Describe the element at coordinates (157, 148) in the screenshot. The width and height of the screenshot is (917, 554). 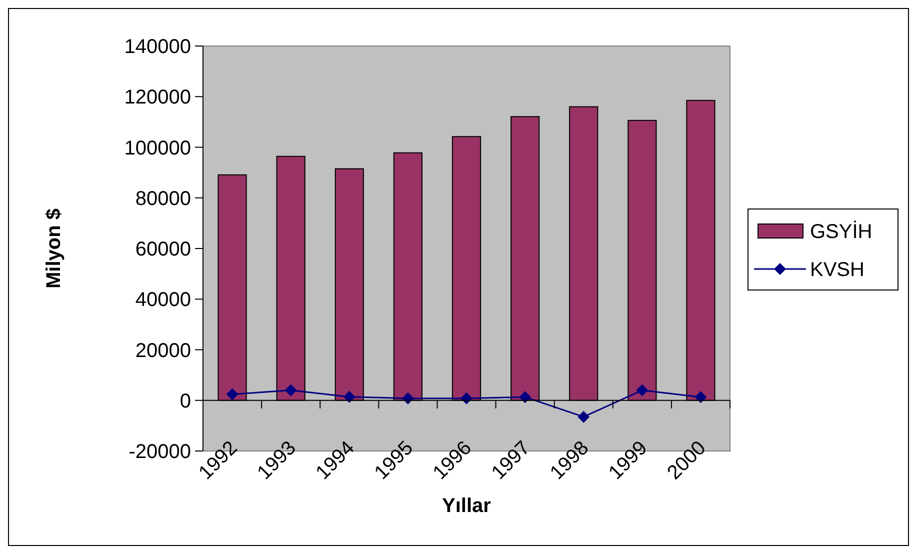
I see `y-tick-label: 100000` at that location.